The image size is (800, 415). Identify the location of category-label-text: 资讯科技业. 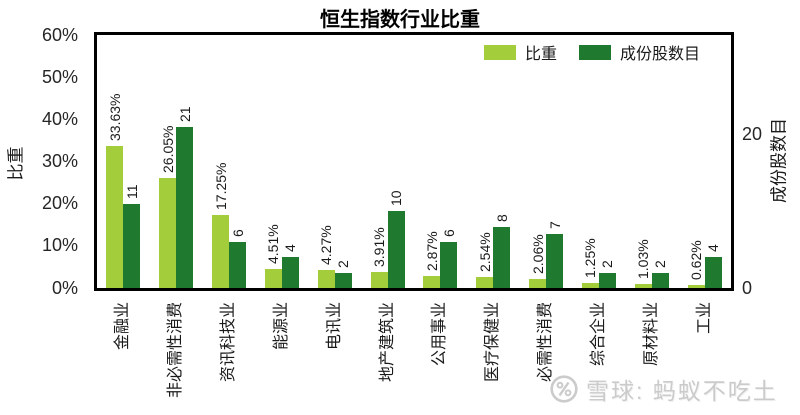
(229, 342).